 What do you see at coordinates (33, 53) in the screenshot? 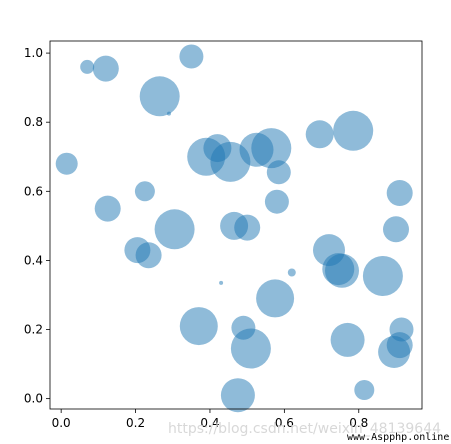
I see `y-tick-label: 1.0` at bounding box center [33, 53].